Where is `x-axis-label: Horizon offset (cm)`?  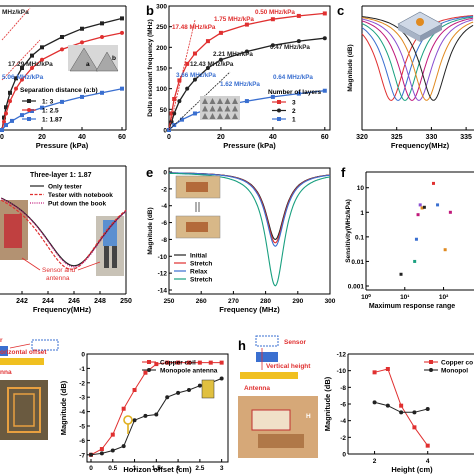
x-axis-label: Horizon offset (cm) is located at coordinates (157, 469).